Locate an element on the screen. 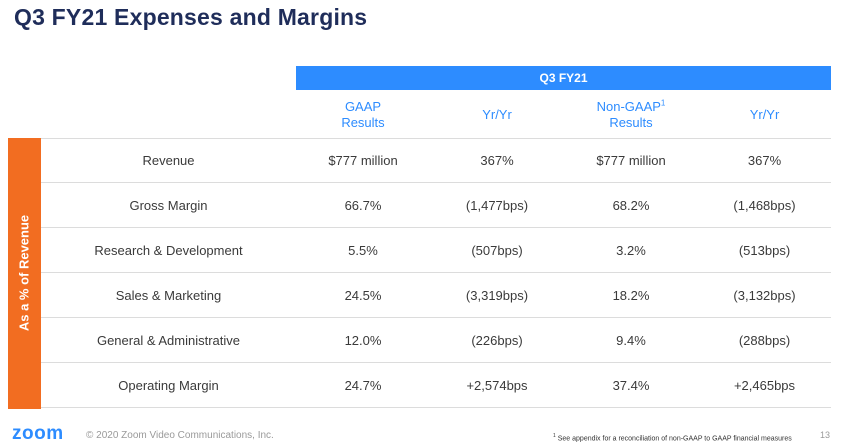 The height and width of the screenshot is (444, 850). gaap-value: 24.7% is located at coordinates (363, 385).